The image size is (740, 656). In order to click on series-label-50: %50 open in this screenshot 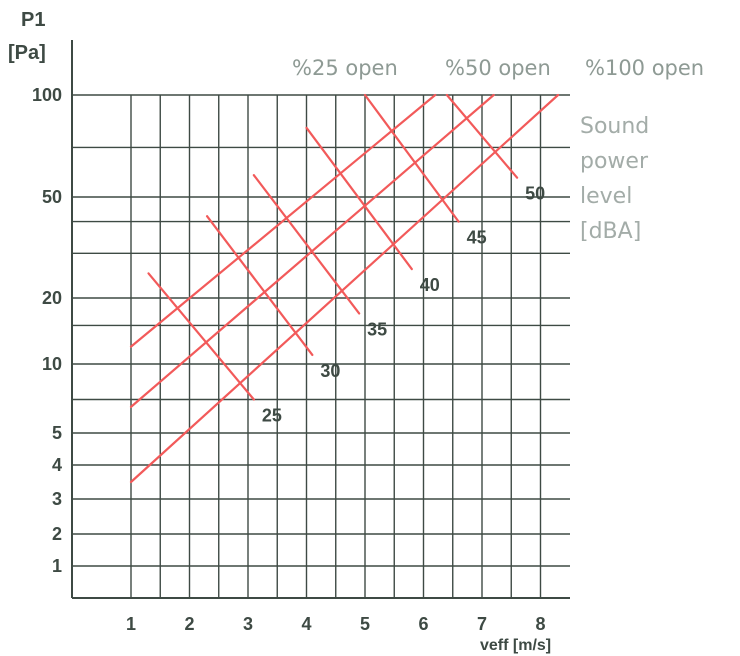, I will do `click(498, 68)`.